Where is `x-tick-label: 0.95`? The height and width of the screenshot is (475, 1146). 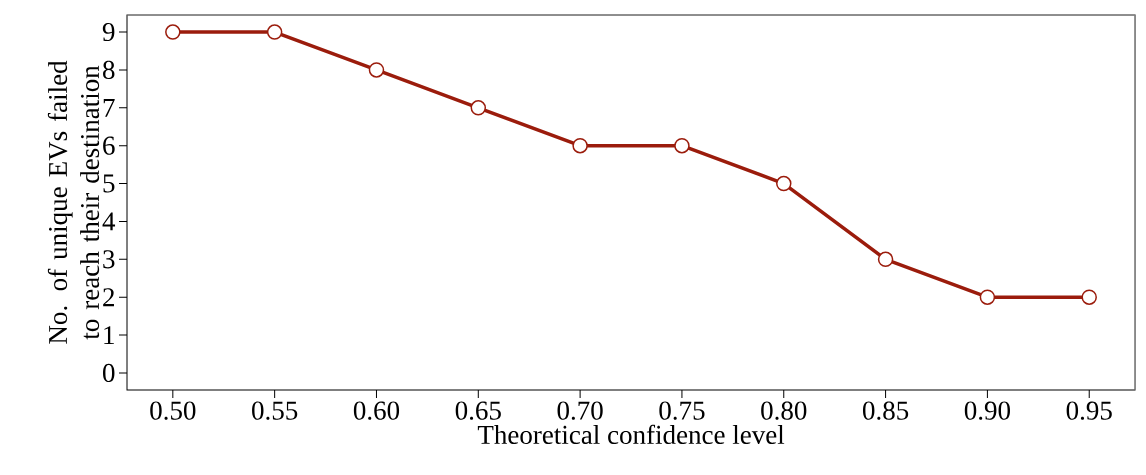 x-tick-label: 0.95 is located at coordinates (1089, 410).